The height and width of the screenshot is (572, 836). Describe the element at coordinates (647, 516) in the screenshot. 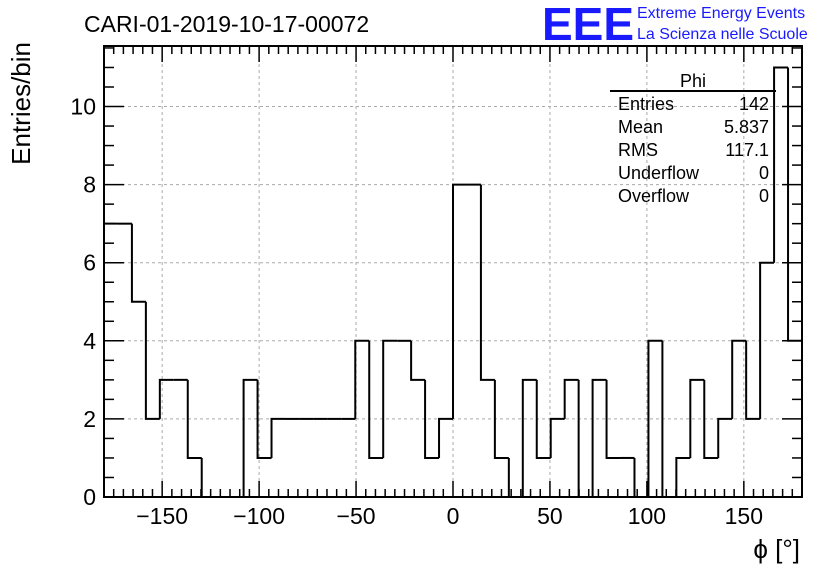

I see `x-tick-label: 100` at that location.